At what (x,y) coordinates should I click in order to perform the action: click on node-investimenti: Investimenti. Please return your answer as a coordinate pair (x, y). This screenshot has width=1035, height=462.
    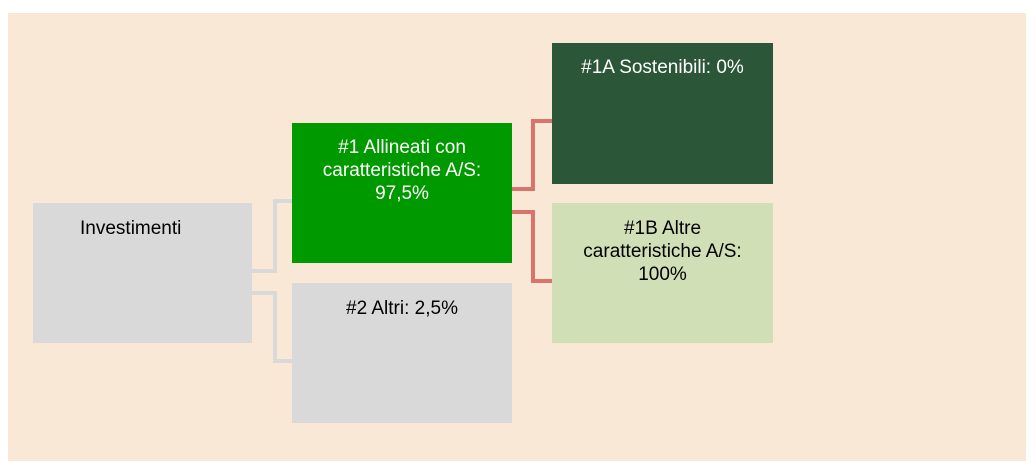
    Looking at the image, I should click on (142, 273).